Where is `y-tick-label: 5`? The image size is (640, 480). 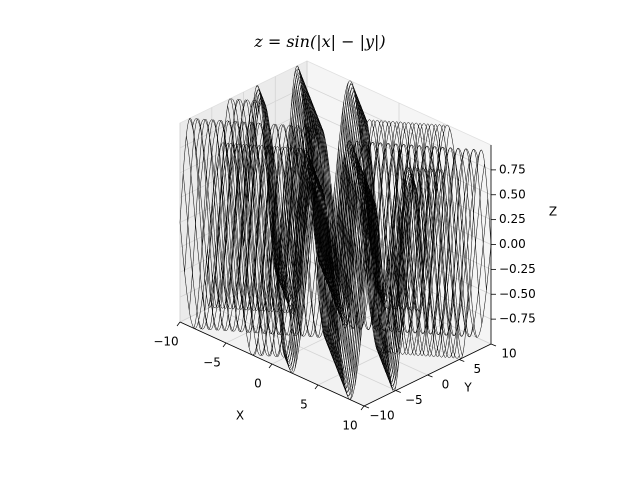
y-tick-label: 5 is located at coordinates (477, 369).